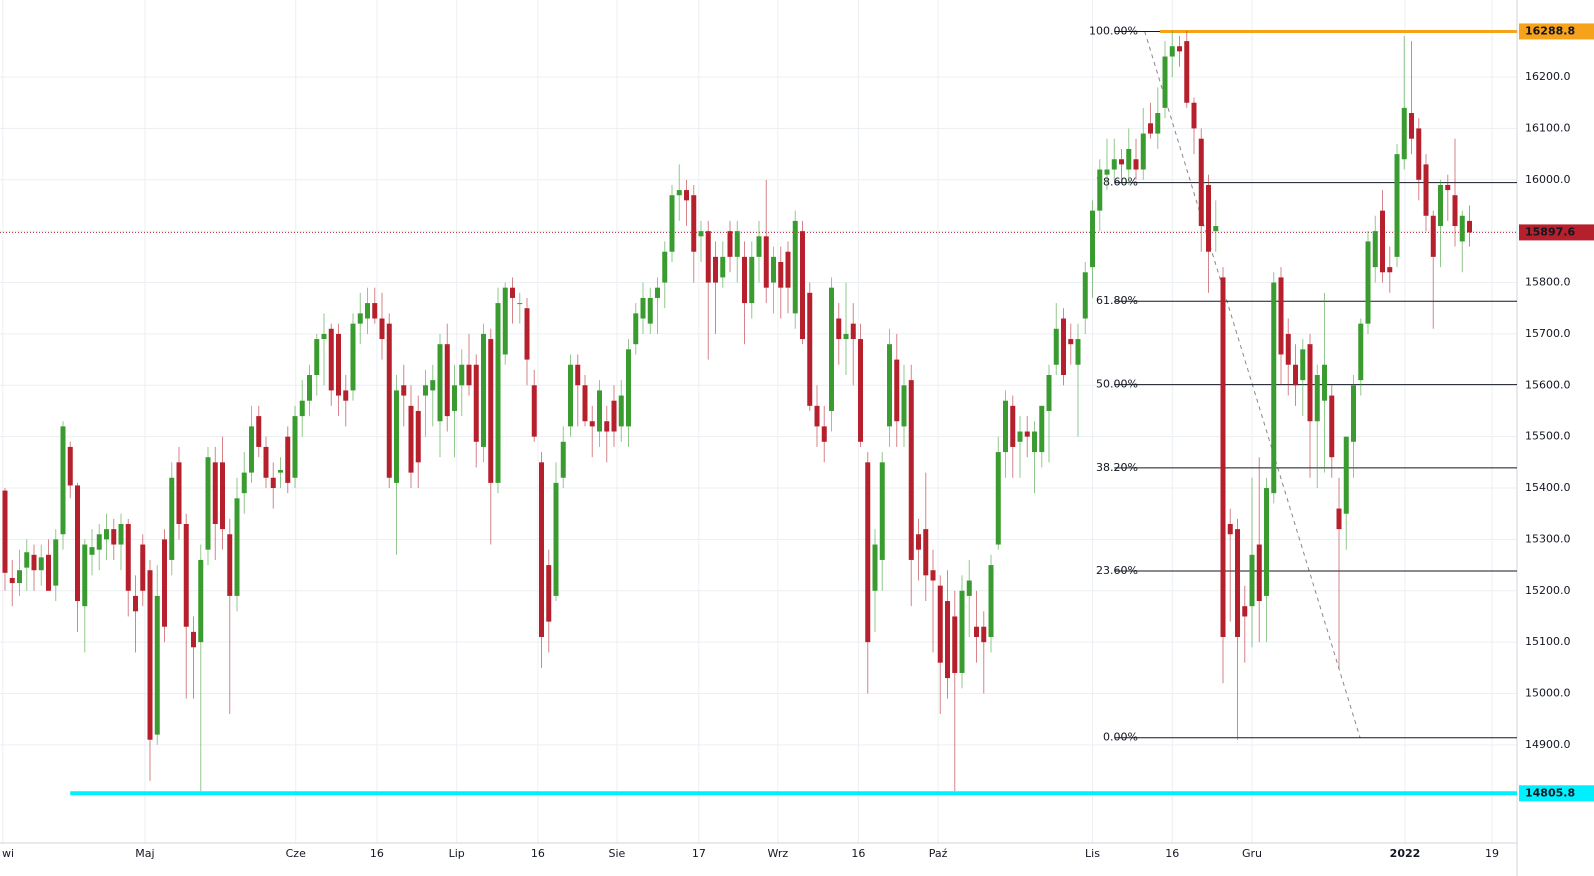  Describe the element at coordinates (1548, 333) in the screenshot. I see `y-tick-label: 15700.0` at that location.